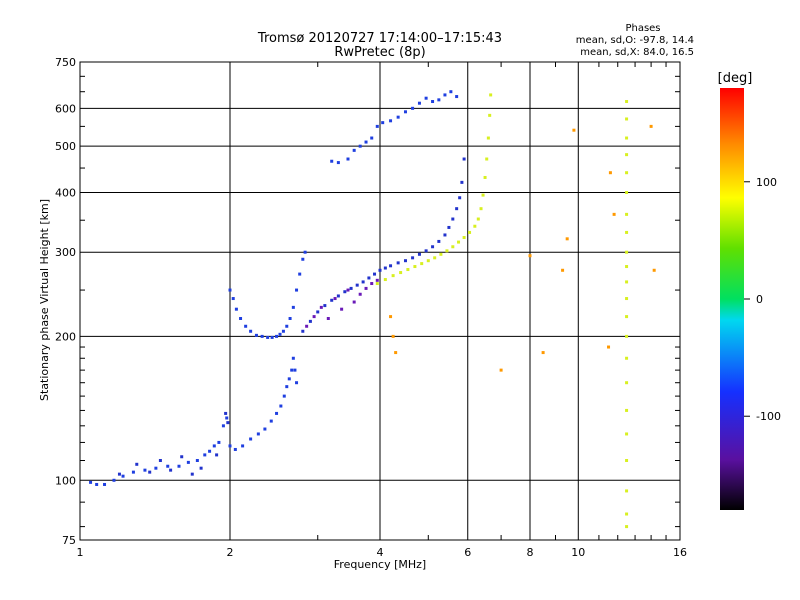 The height and width of the screenshot is (600, 800). What do you see at coordinates (379, 38) in the screenshot?
I see `chart-title: Tromsø 20120727 17:14:00–17:15:43` at bounding box center [379, 38].